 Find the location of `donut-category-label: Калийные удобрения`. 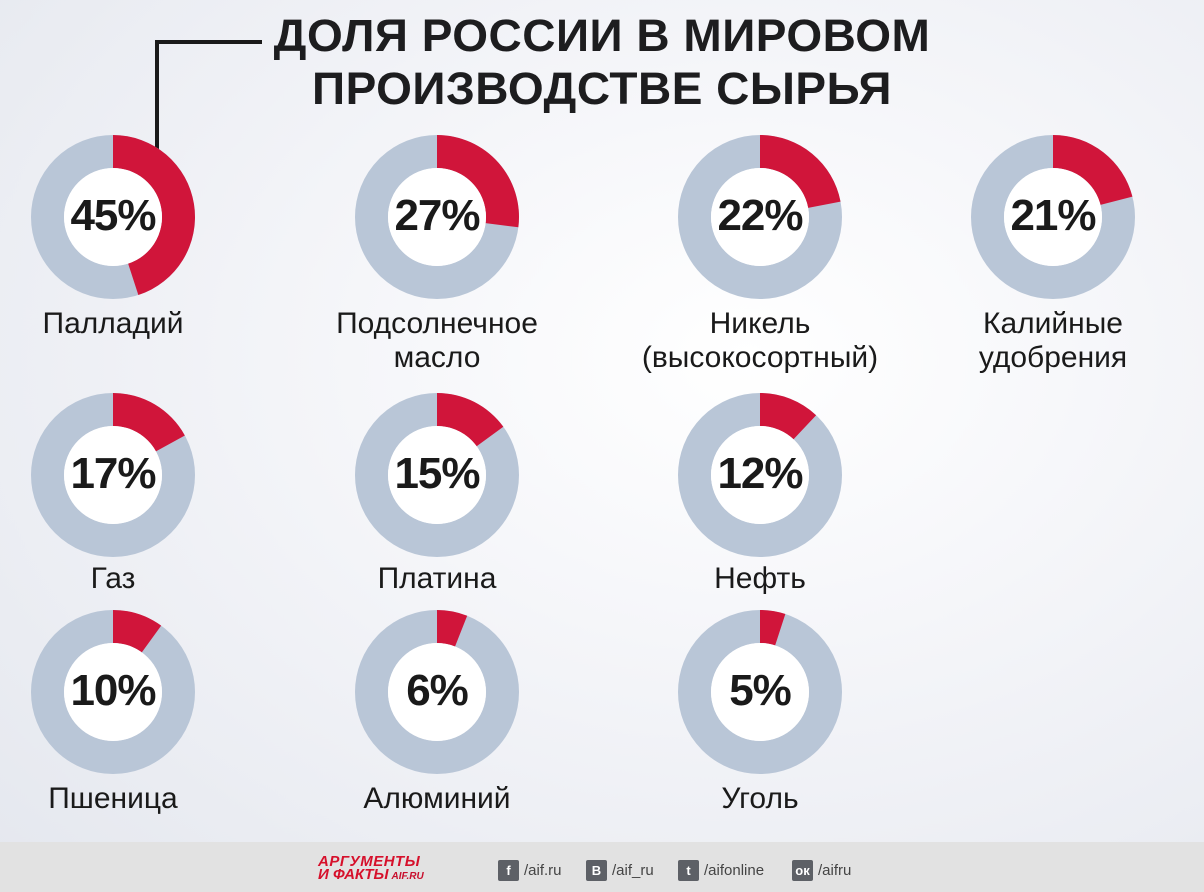

donut-category-label: Калийные удобрения is located at coordinates (1048, 341).